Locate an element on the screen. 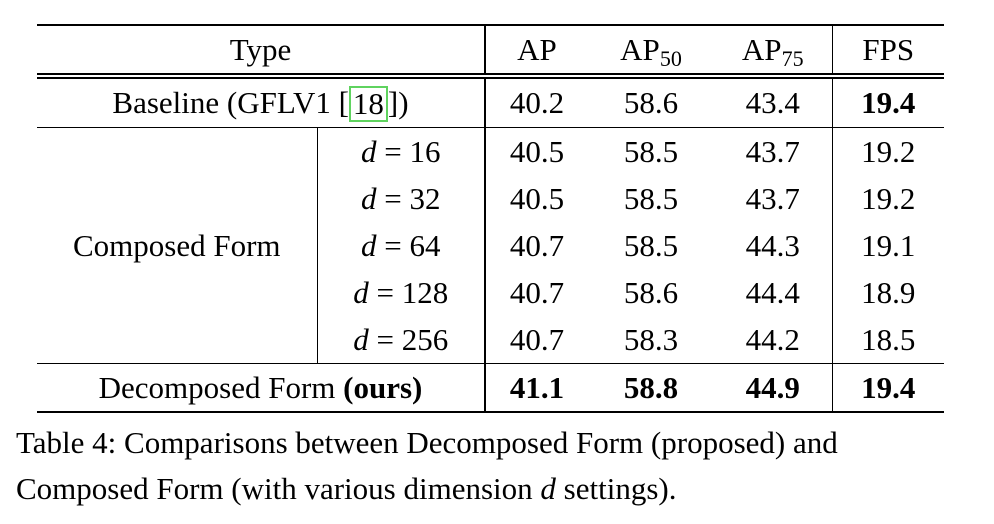 The height and width of the screenshot is (524, 994). citation-link: 18 is located at coordinates (368, 104).